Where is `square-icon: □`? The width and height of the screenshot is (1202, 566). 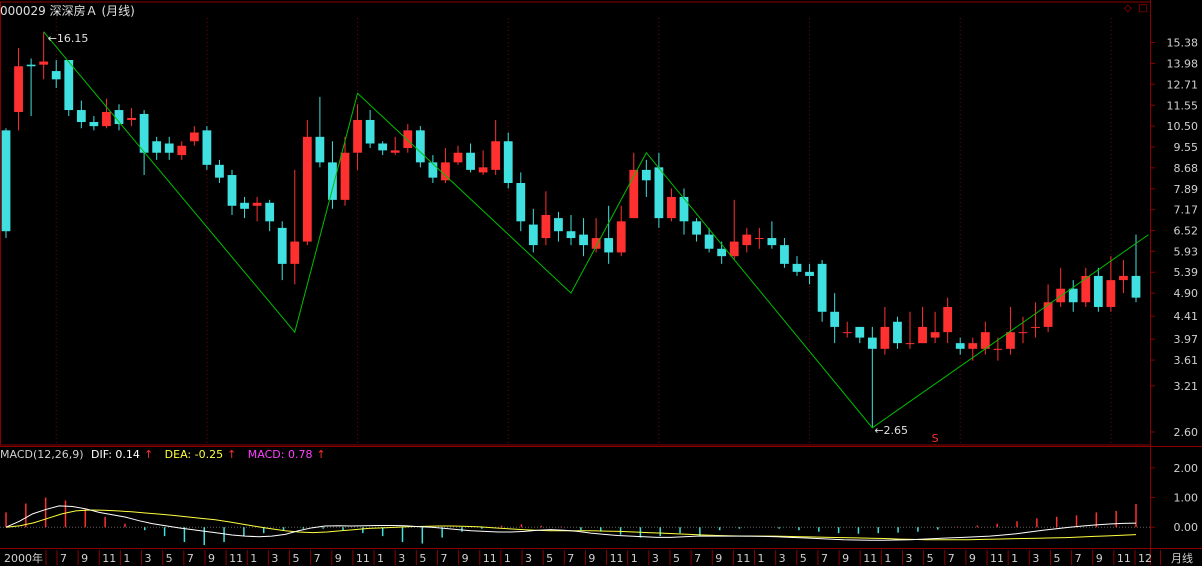 square-icon: □ is located at coordinates (1143, 8).